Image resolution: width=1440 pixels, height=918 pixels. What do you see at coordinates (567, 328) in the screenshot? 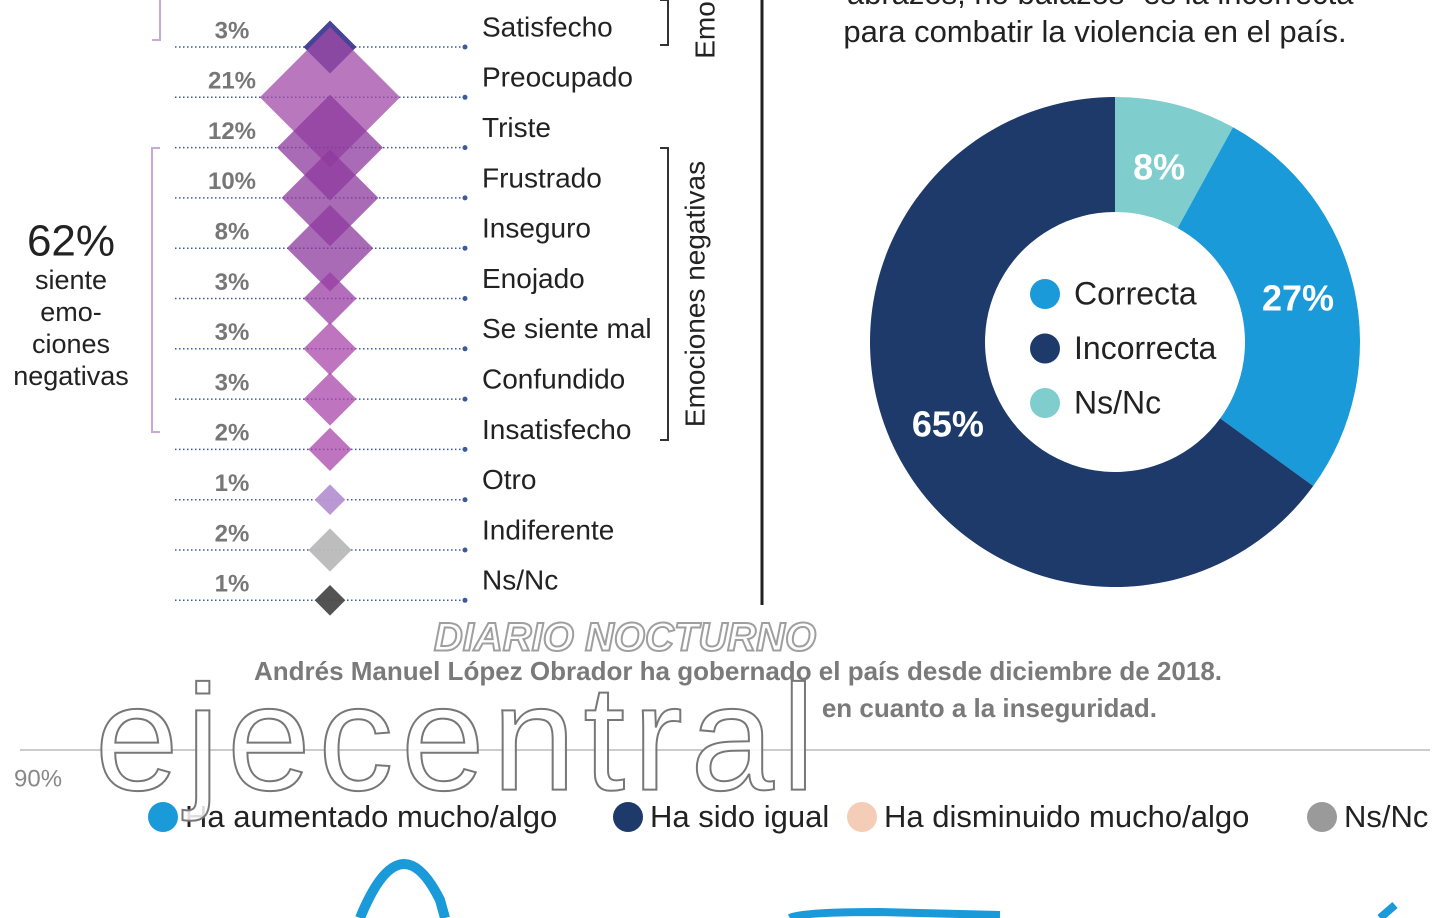
I see `category-label: Se siente mal` at bounding box center [567, 328].